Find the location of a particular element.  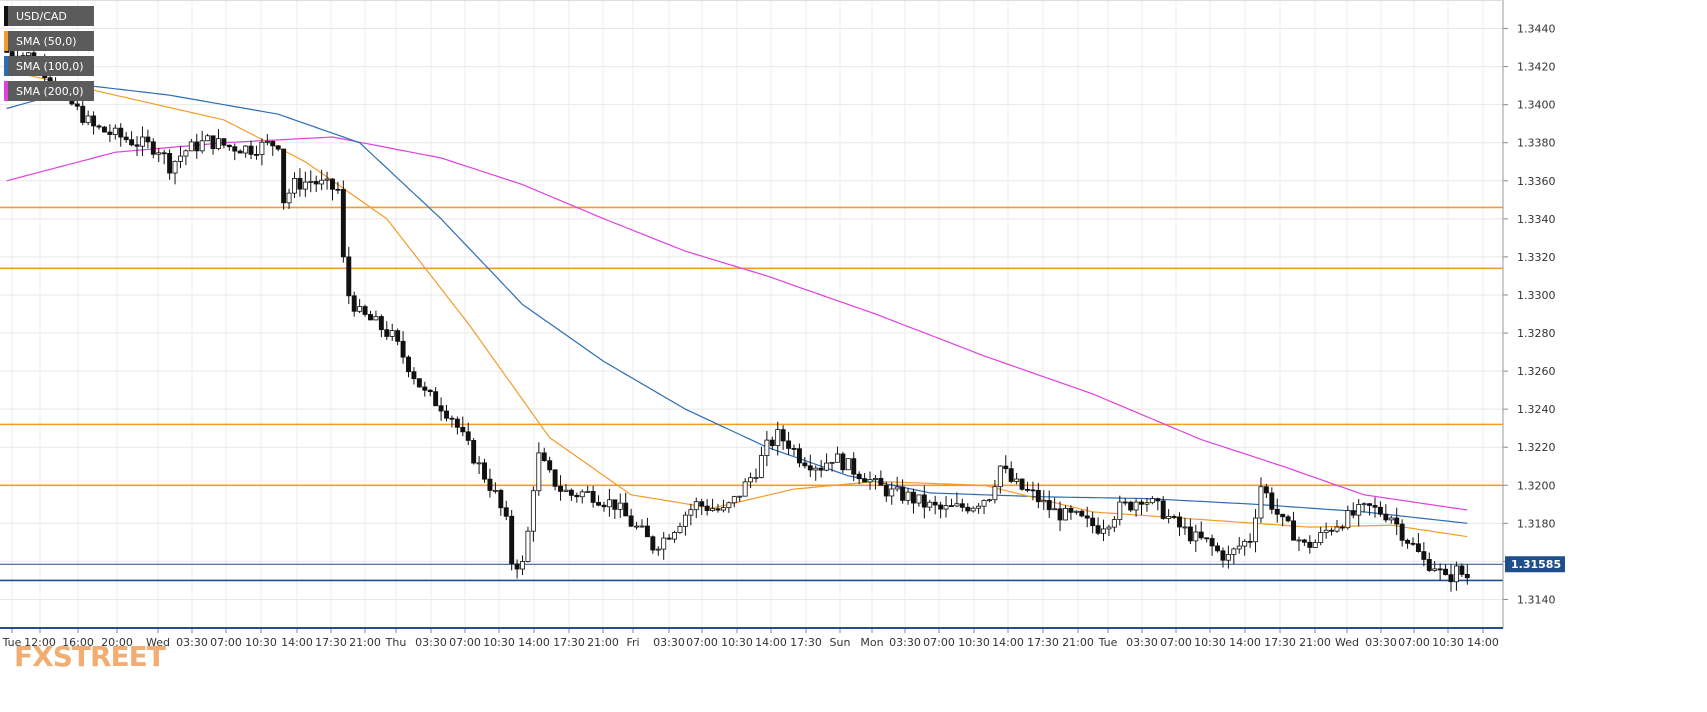

x-tick-label: 07:00 is located at coordinates (1176, 642).